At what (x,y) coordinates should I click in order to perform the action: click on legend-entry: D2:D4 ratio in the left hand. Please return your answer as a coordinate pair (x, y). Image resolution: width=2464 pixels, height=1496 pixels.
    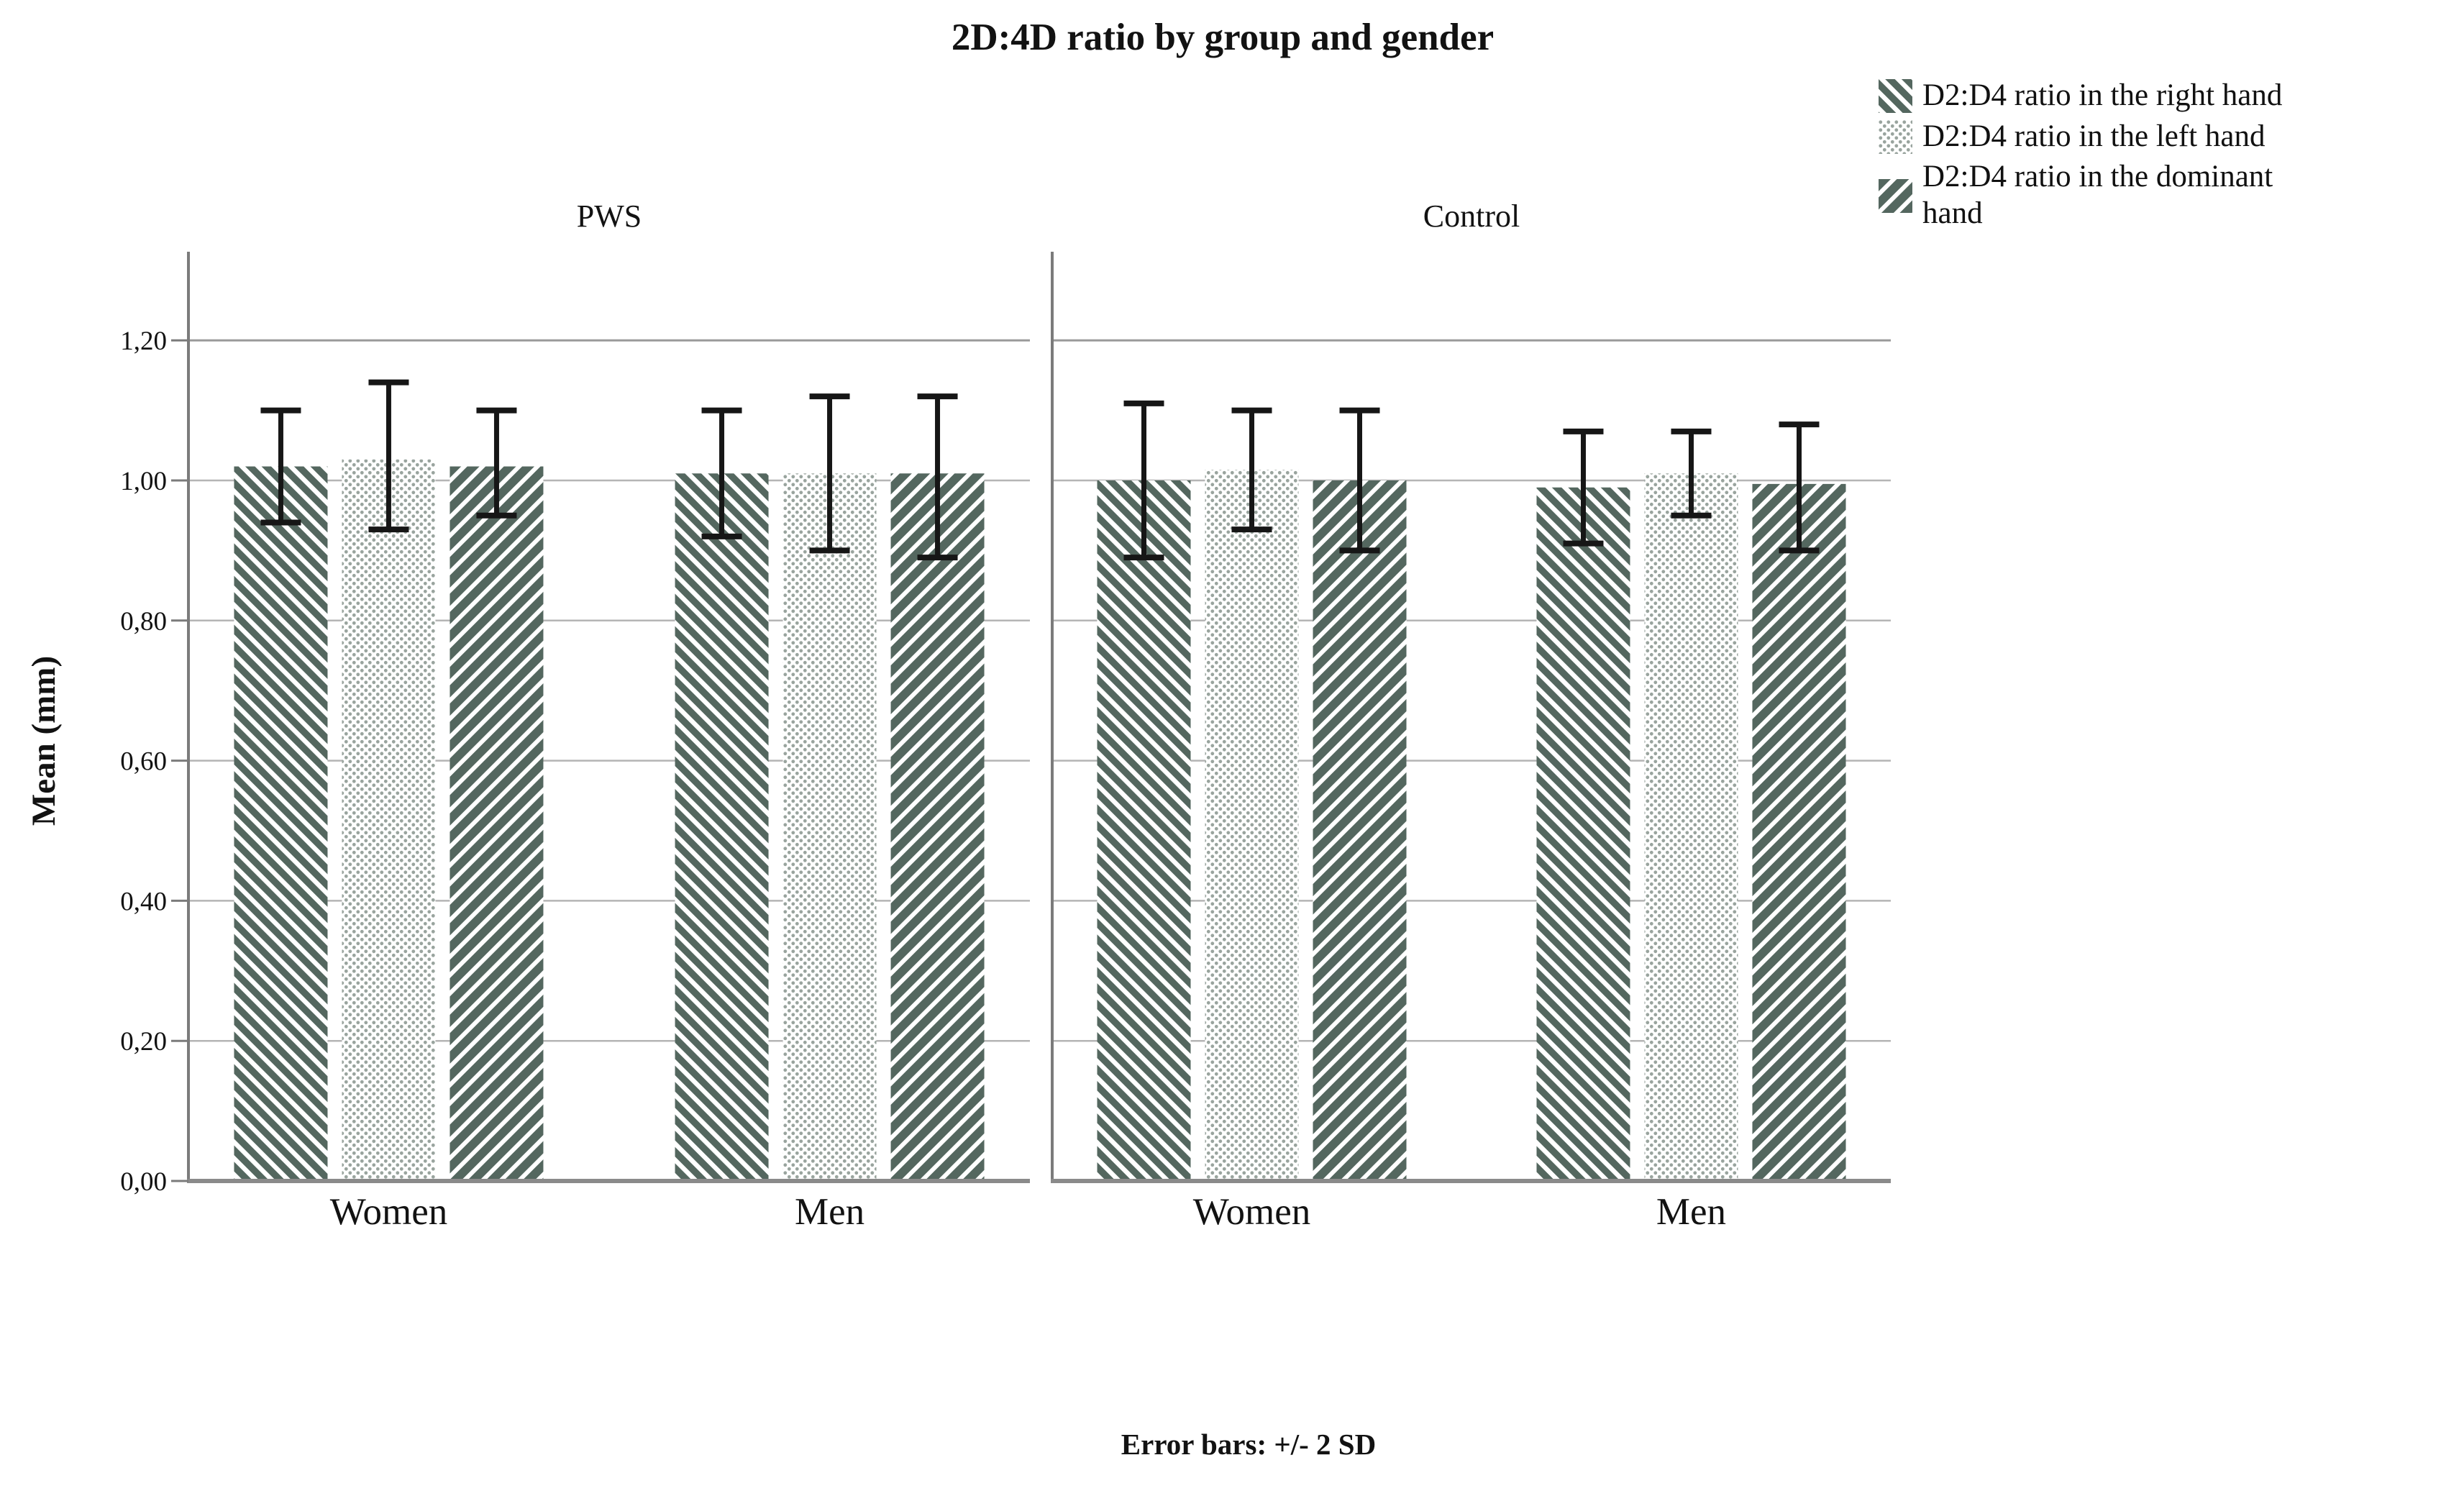
    Looking at the image, I should click on (2170, 137).